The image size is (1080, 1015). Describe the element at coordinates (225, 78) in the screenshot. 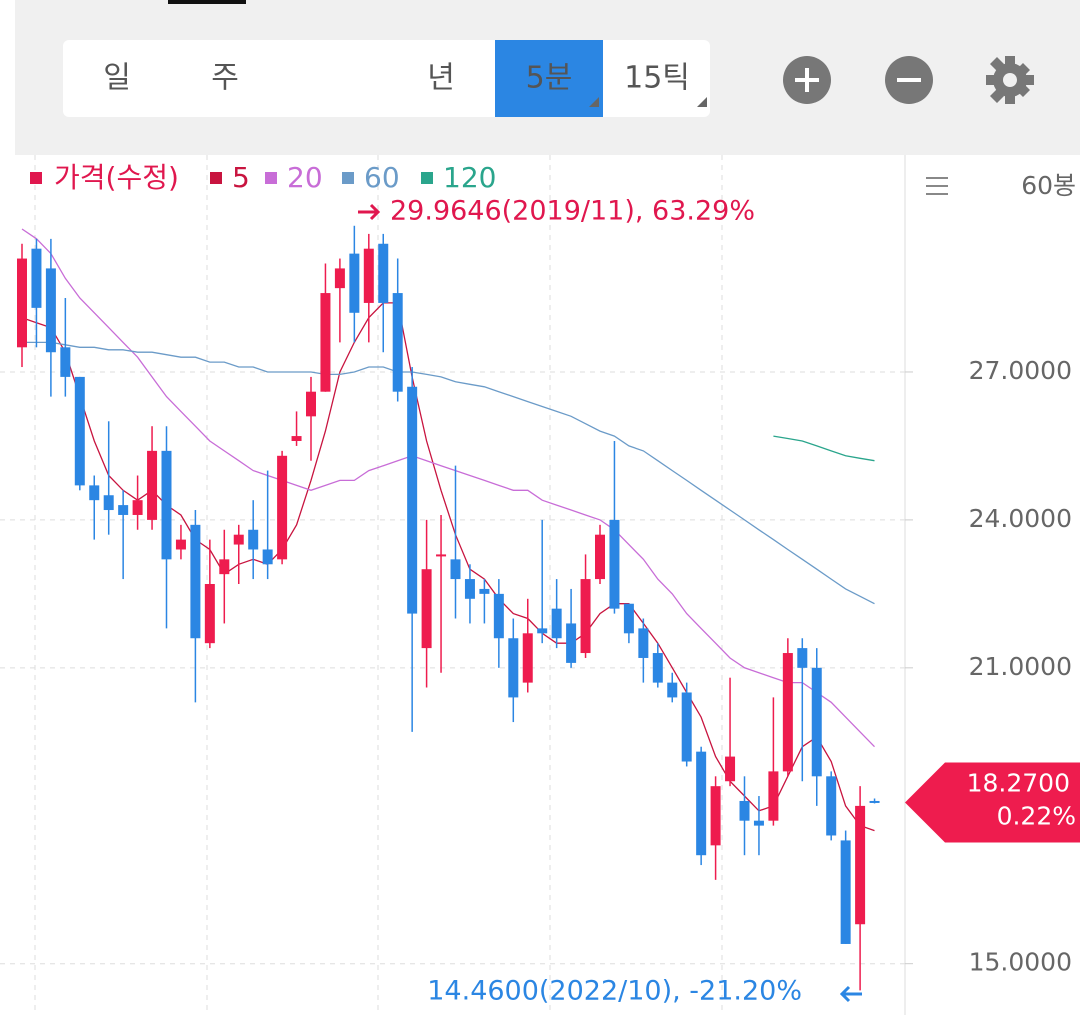

I see `tab: 주` at that location.